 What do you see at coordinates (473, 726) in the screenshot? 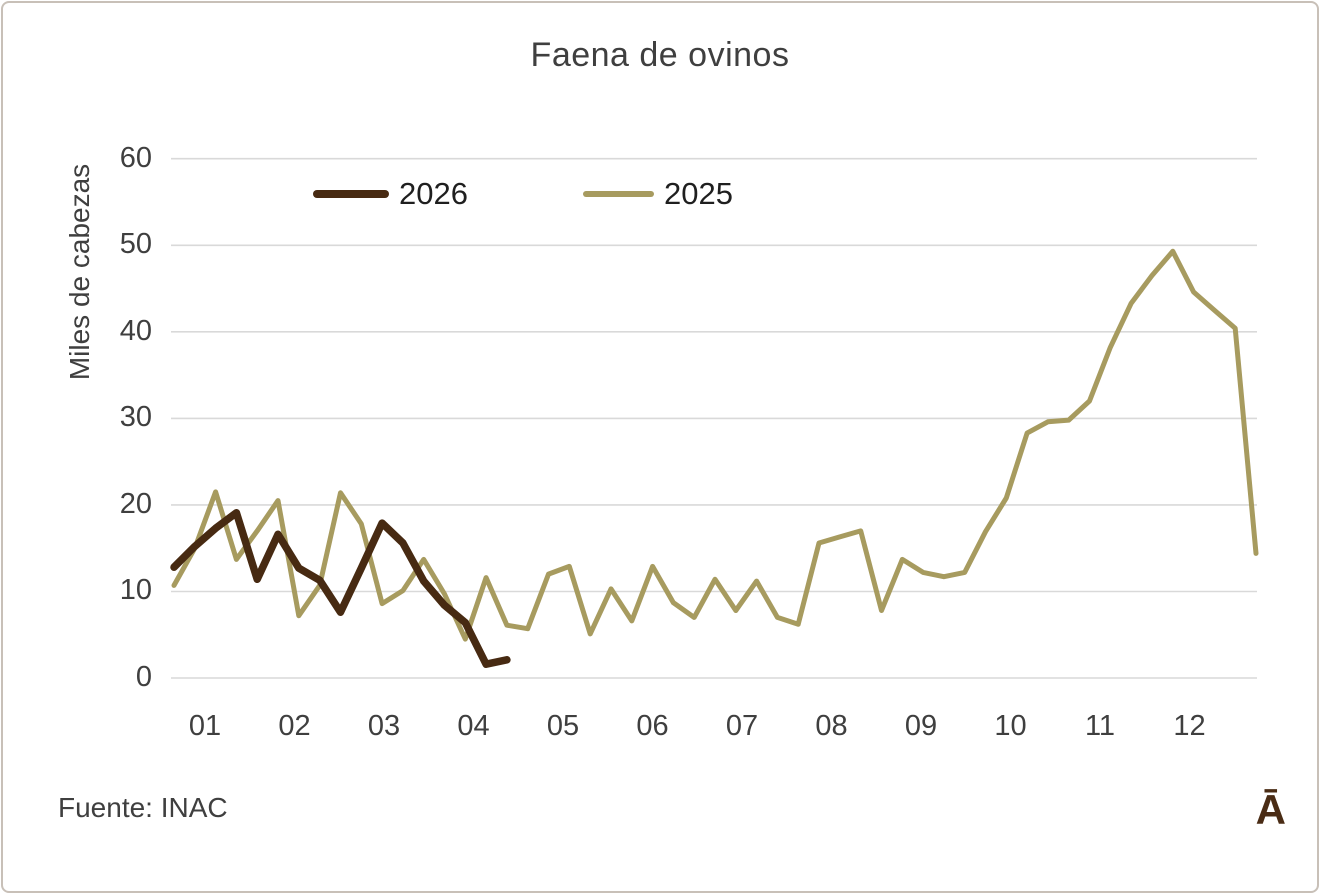
I see `x-tick-label-04: 04` at bounding box center [473, 726].